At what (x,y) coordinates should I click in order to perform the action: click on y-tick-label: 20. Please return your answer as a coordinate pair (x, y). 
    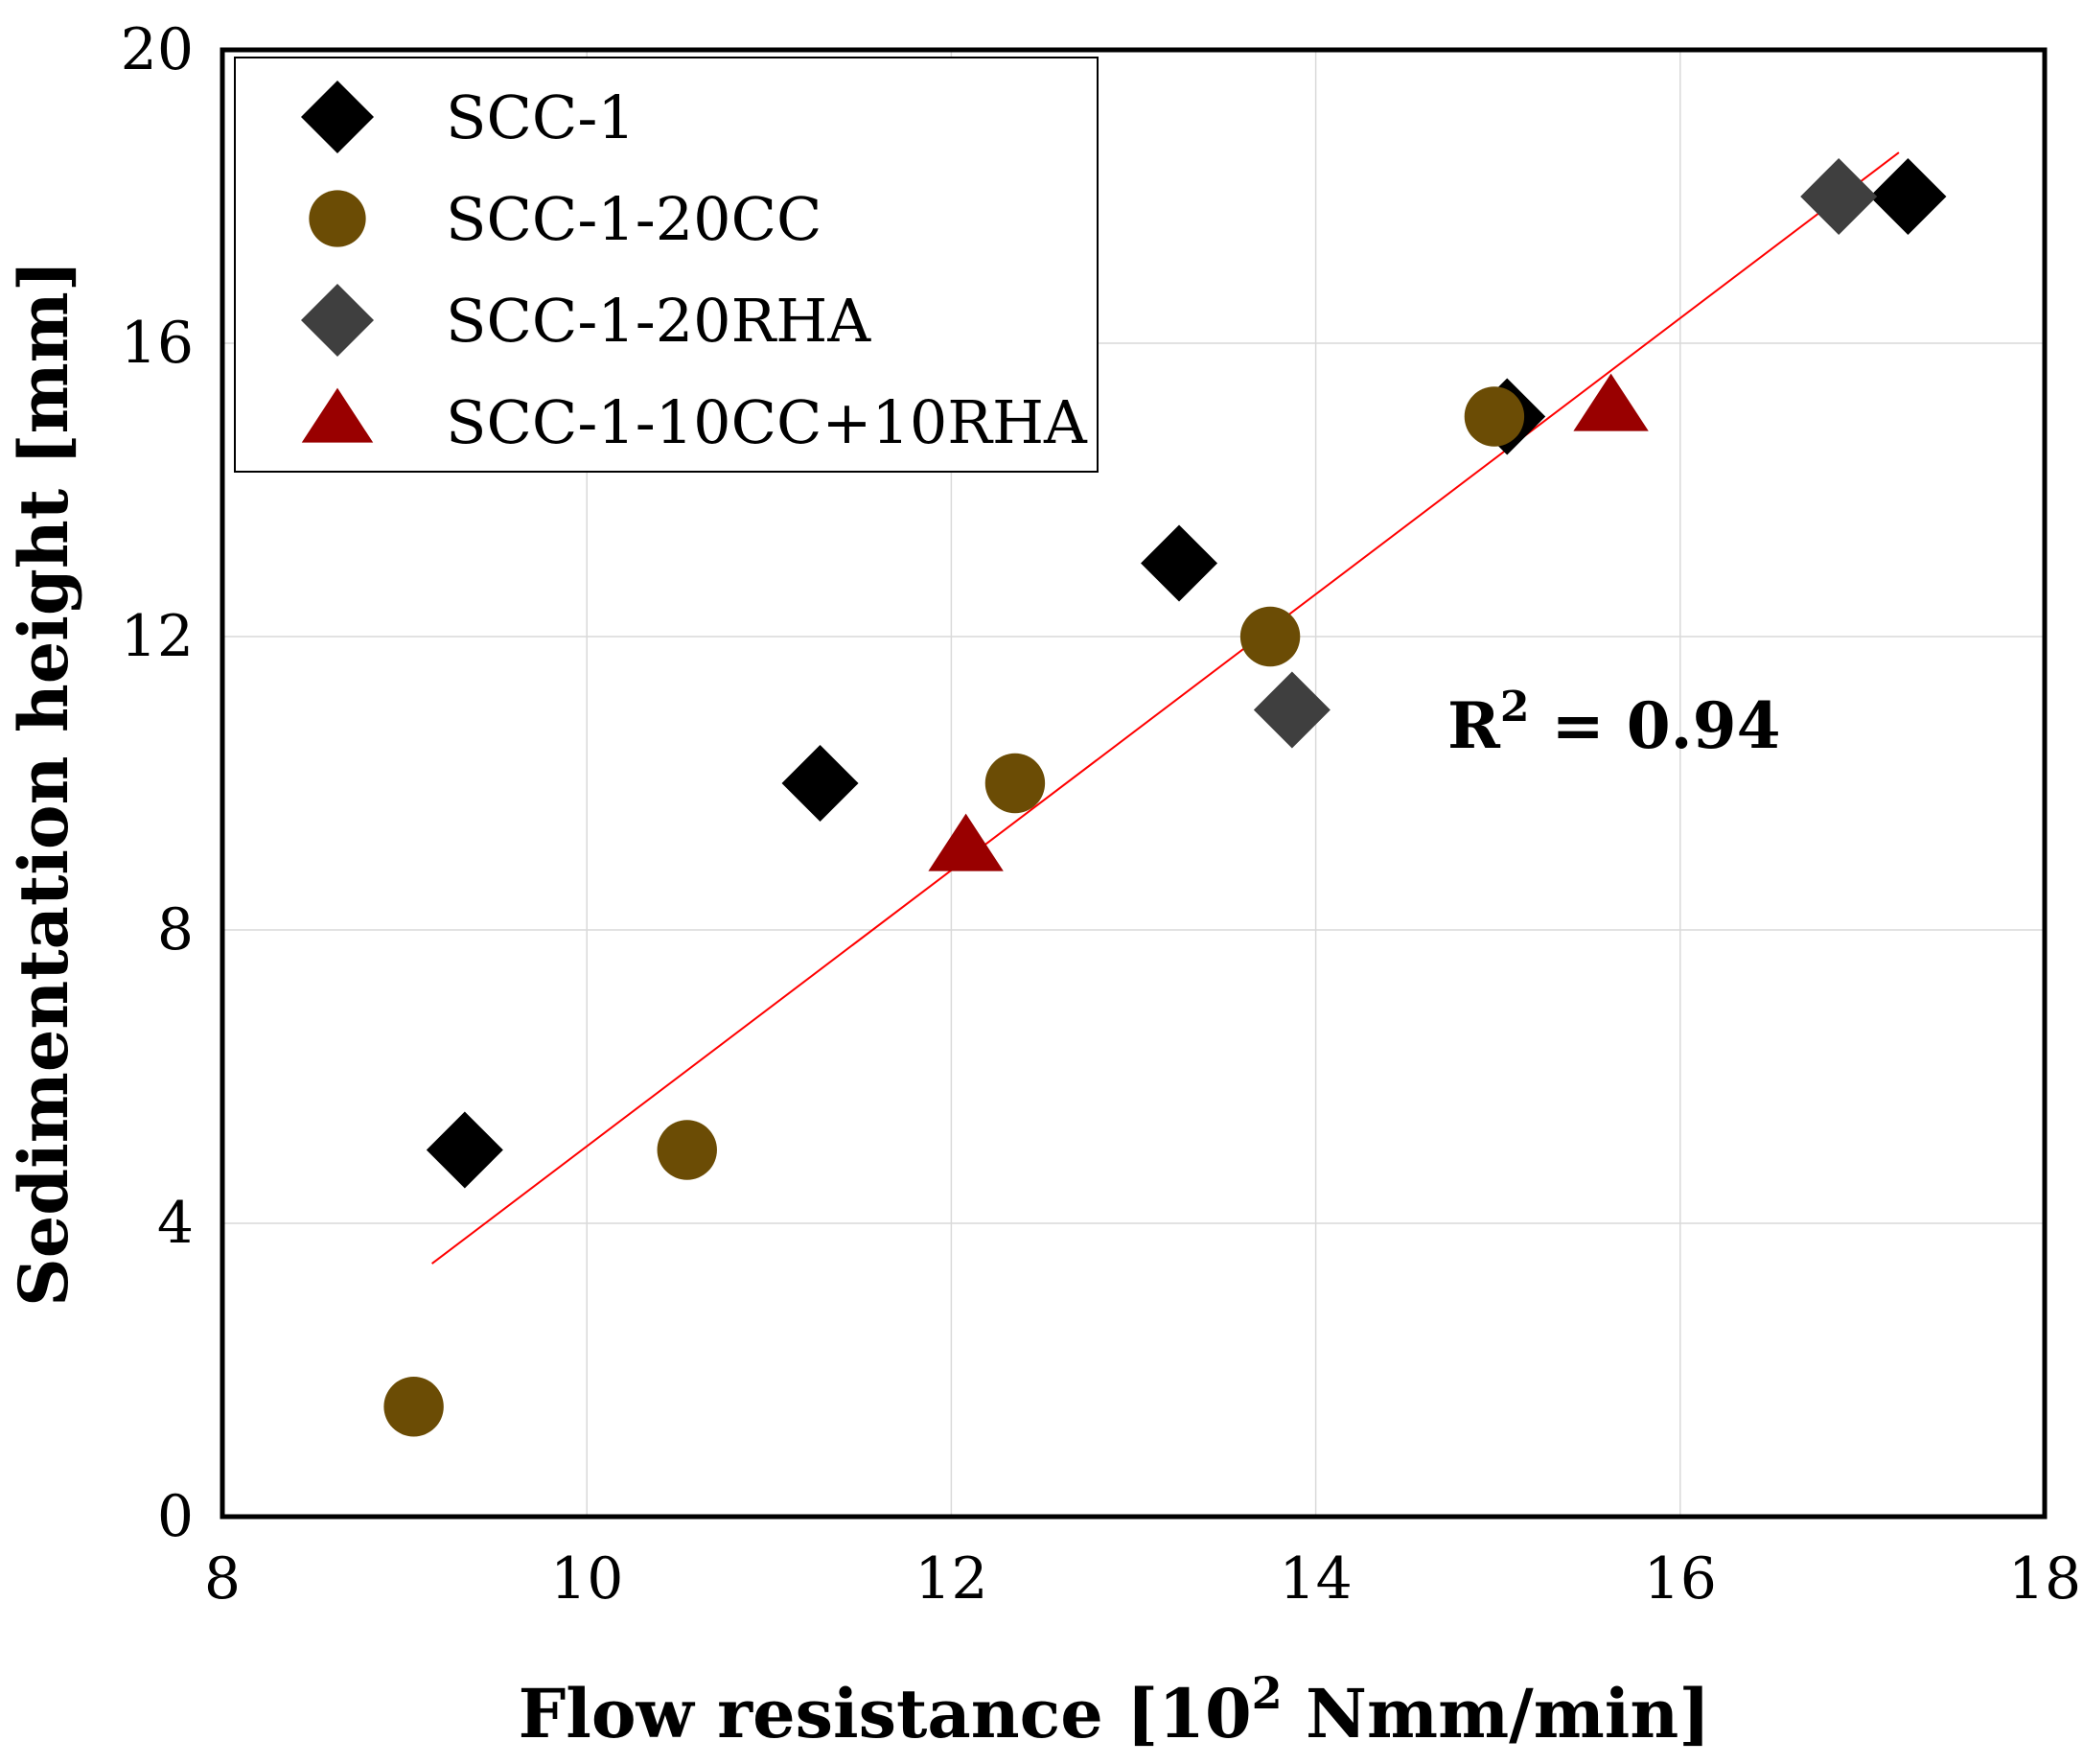
    Looking at the image, I should click on (157, 49).